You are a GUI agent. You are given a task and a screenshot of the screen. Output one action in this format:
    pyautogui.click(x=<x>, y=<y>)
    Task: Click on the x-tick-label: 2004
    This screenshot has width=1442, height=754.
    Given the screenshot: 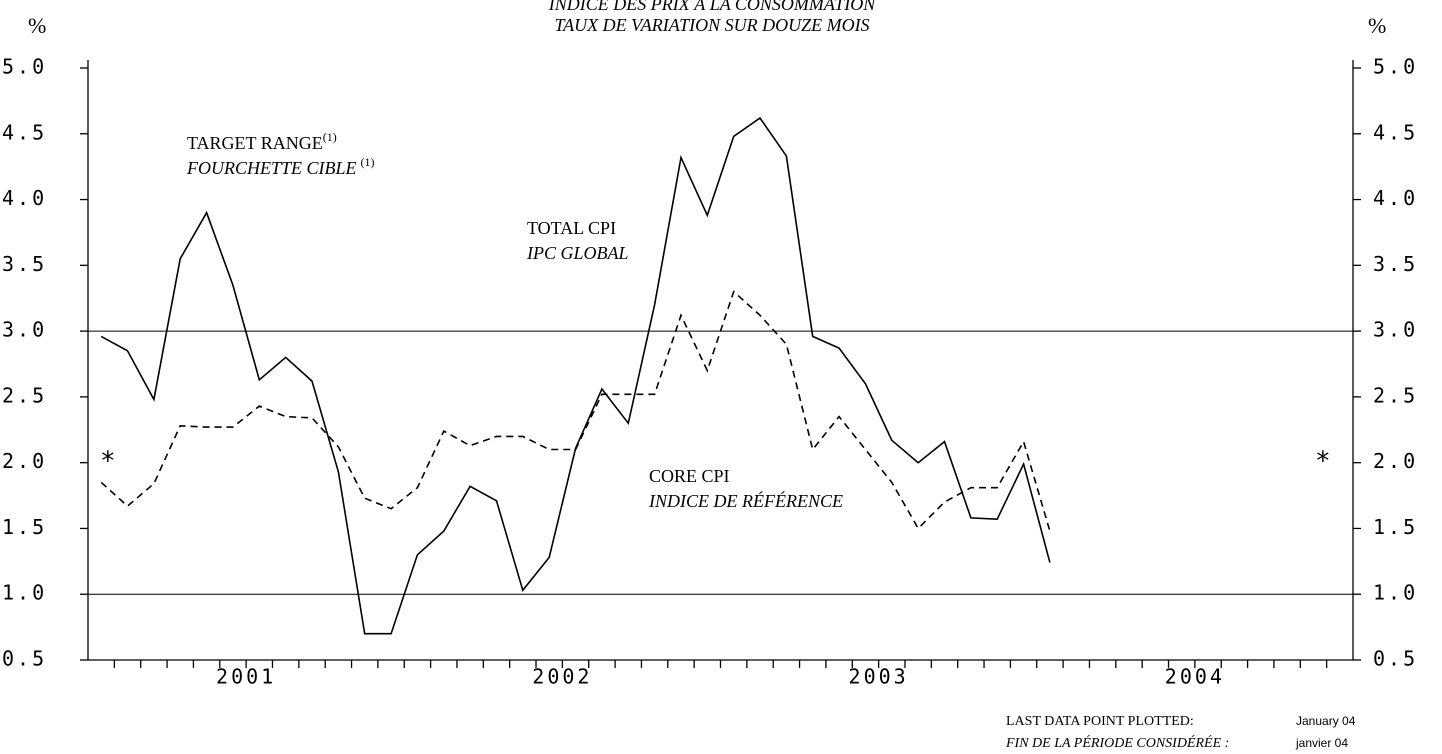 What is the action you would take?
    pyautogui.click(x=1195, y=677)
    